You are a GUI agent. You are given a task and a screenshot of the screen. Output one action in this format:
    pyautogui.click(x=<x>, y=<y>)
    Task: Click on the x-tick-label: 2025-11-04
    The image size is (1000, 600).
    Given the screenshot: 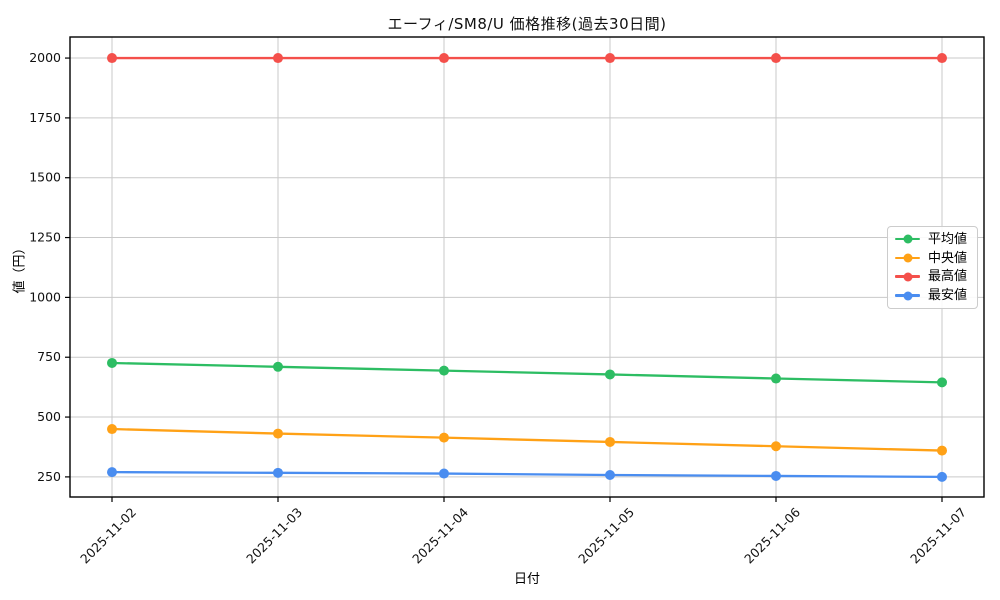 What is the action you would take?
    pyautogui.click(x=440, y=535)
    